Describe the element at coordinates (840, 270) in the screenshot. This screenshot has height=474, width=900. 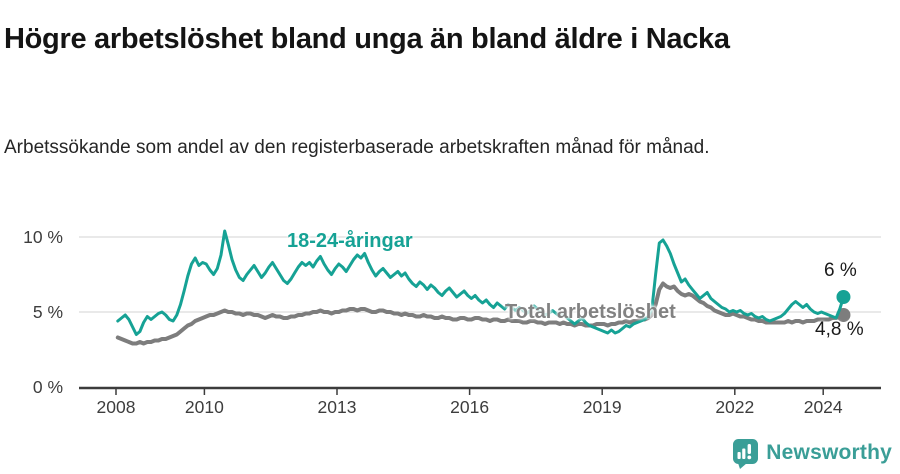
I see `end-value-young: 6 %` at that location.